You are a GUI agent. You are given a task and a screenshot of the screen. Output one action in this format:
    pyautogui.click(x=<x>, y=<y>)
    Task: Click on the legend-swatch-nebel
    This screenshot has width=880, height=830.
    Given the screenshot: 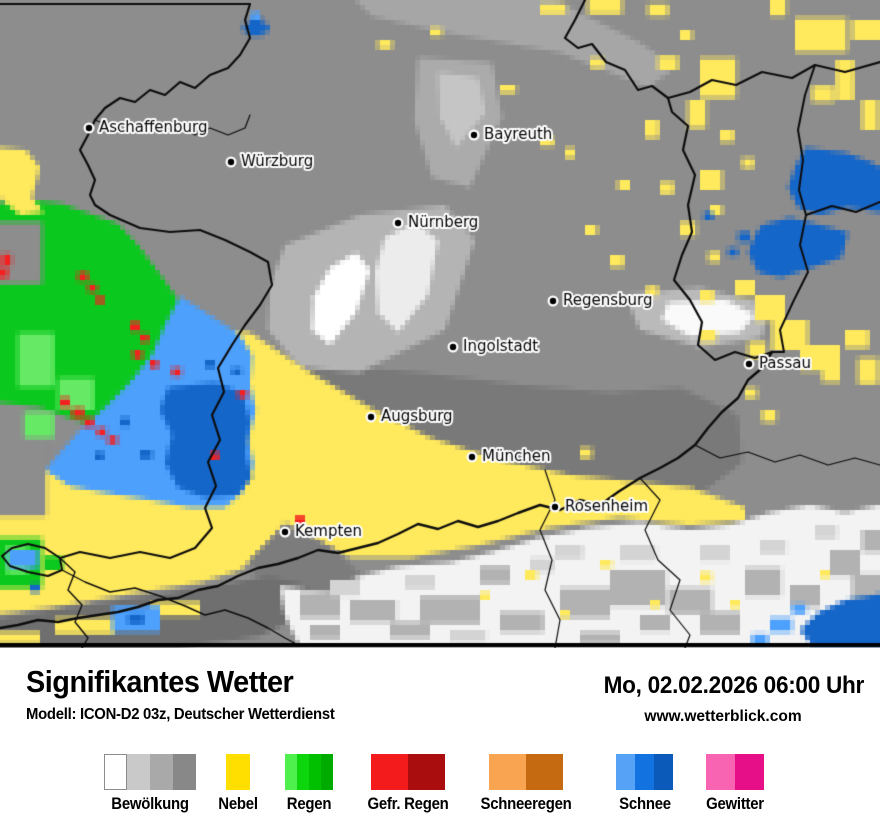 What is the action you would take?
    pyautogui.click(x=238, y=772)
    